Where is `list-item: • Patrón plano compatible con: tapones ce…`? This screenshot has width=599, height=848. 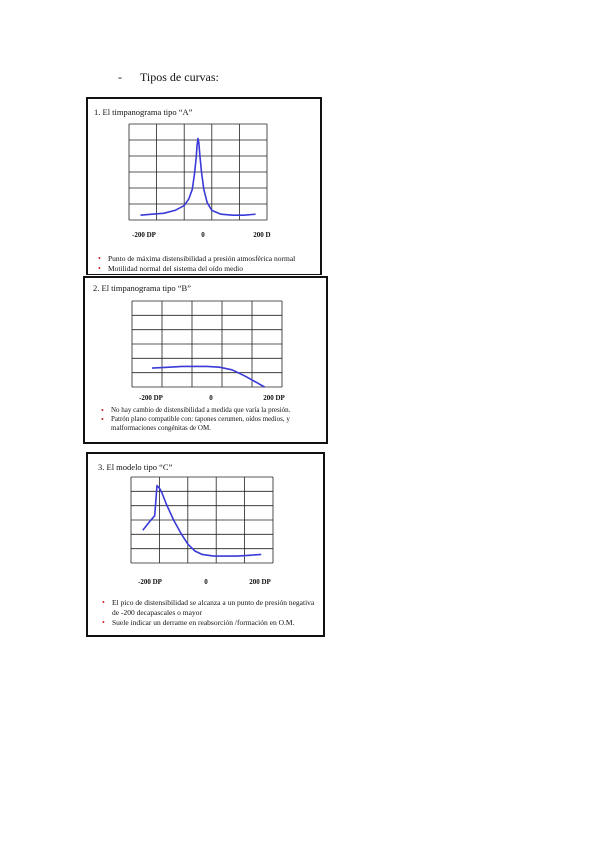
list-item: • Patrón plano compatible con: tapones ce… is located at coordinates (195, 423).